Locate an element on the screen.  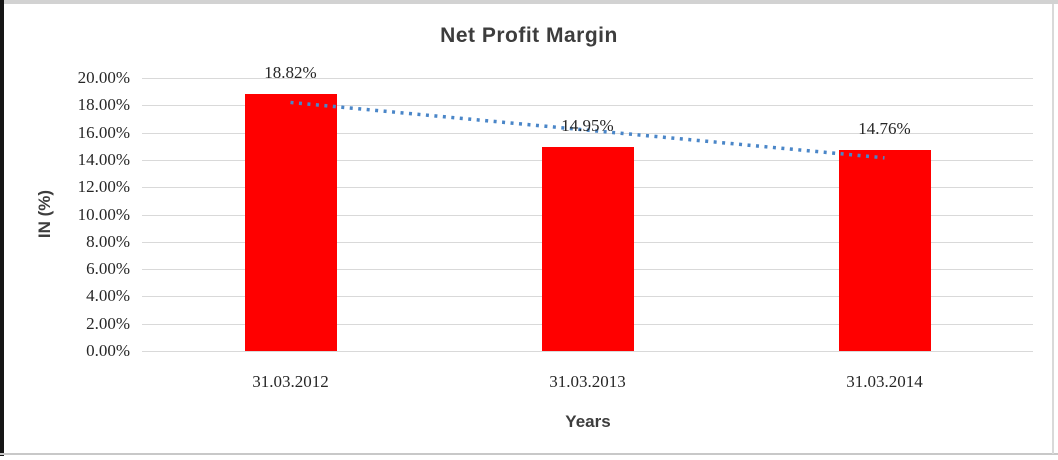
bar-31.03.2013 is located at coordinates (587, 248).